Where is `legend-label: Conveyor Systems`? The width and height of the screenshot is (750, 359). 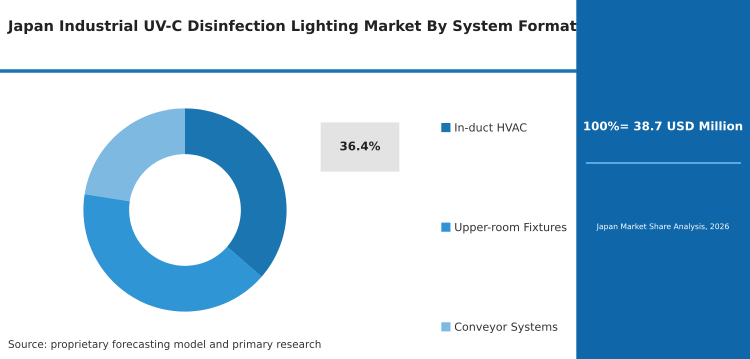 legend-label: Conveyor Systems is located at coordinates (506, 328).